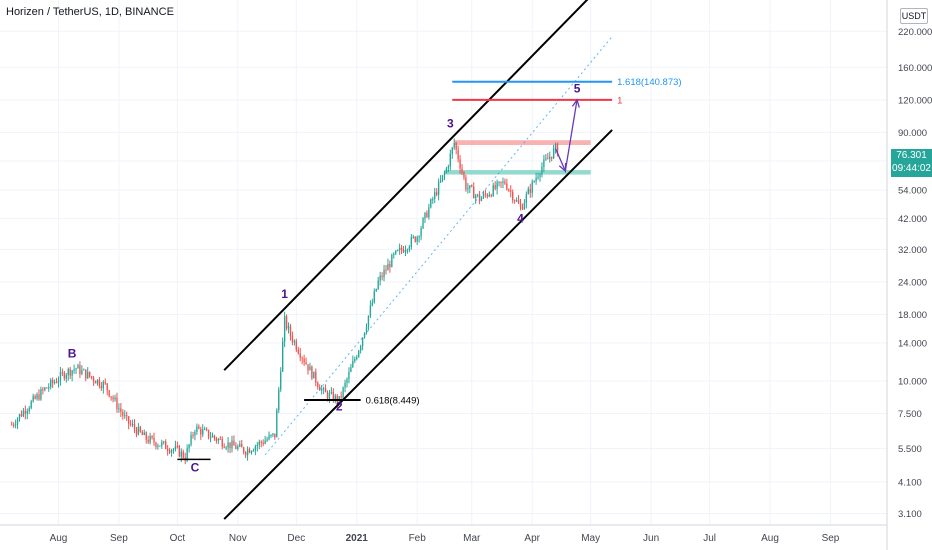  What do you see at coordinates (911, 168) in the screenshot?
I see `countdown-timer: 09:44:02` at bounding box center [911, 168].